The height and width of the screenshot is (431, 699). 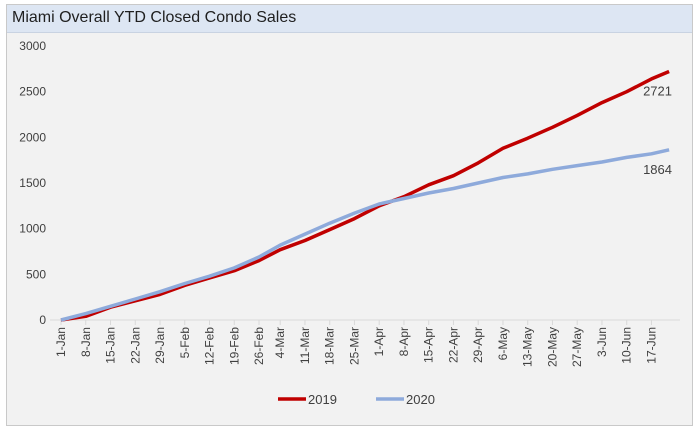 I want to click on x-tick-label: 25-Mar, so click(x=354, y=346).